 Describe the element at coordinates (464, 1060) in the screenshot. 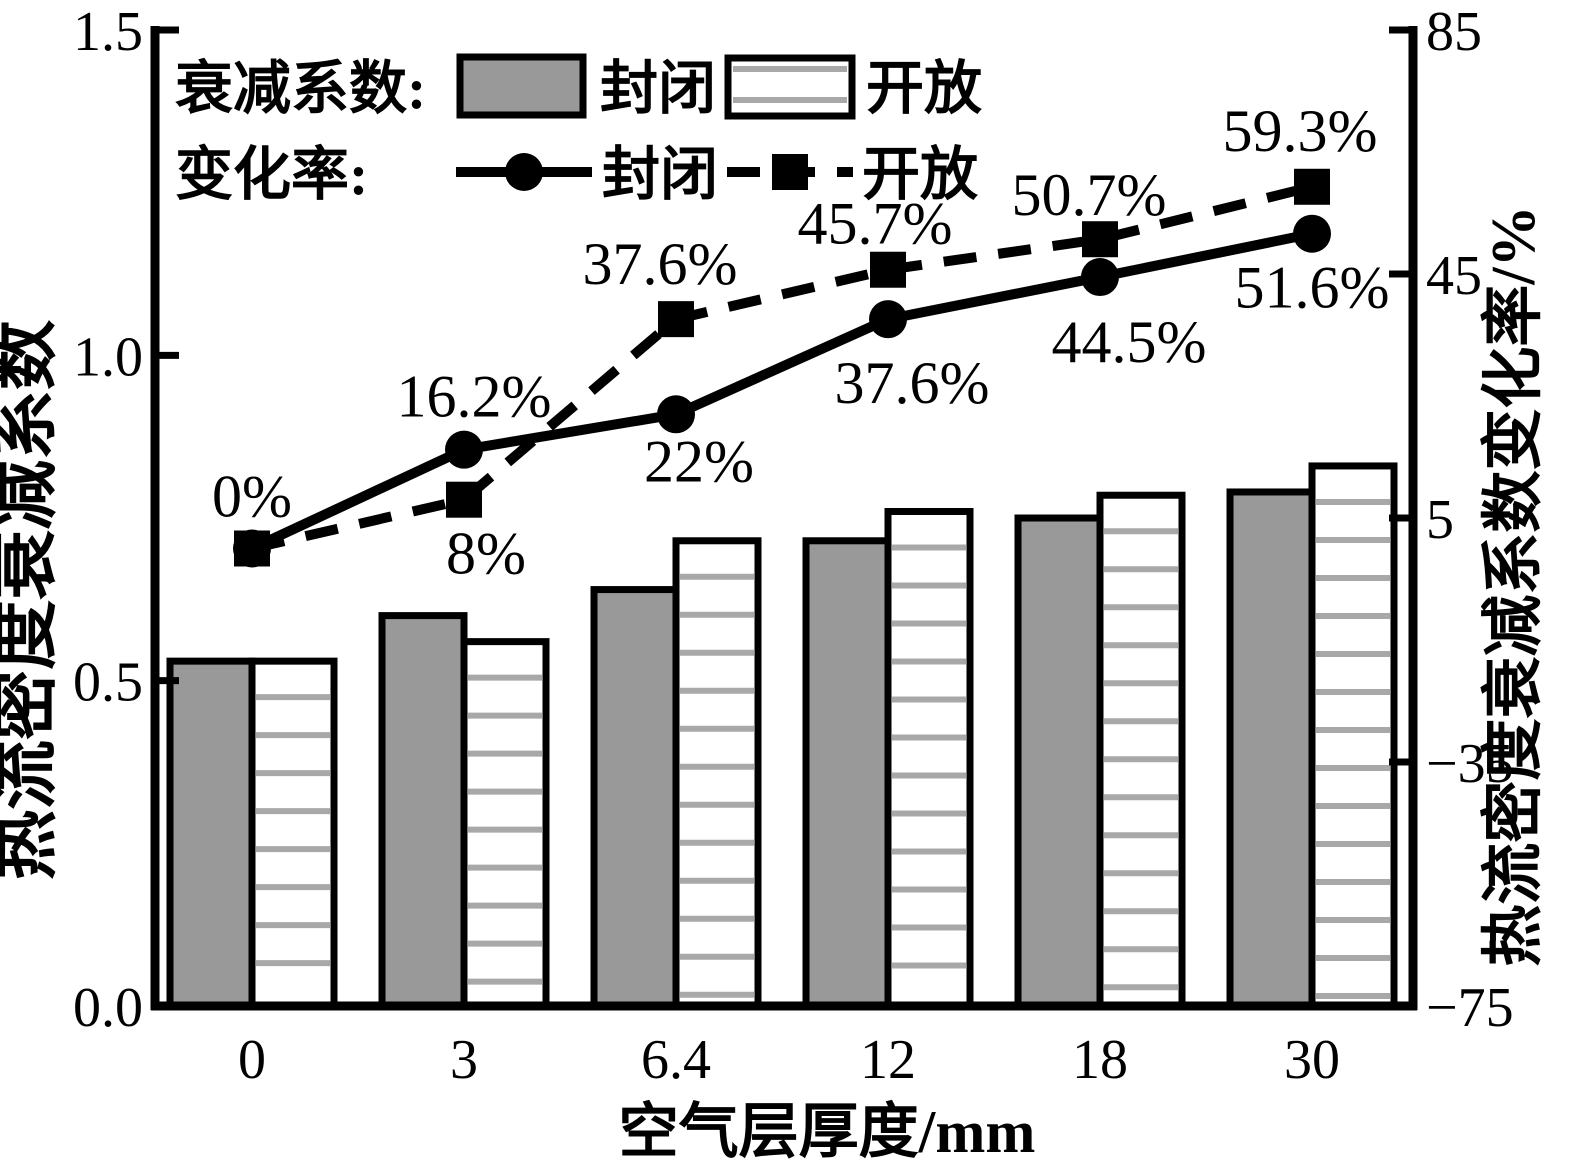

I see `x-tick-label-1: 3` at that location.